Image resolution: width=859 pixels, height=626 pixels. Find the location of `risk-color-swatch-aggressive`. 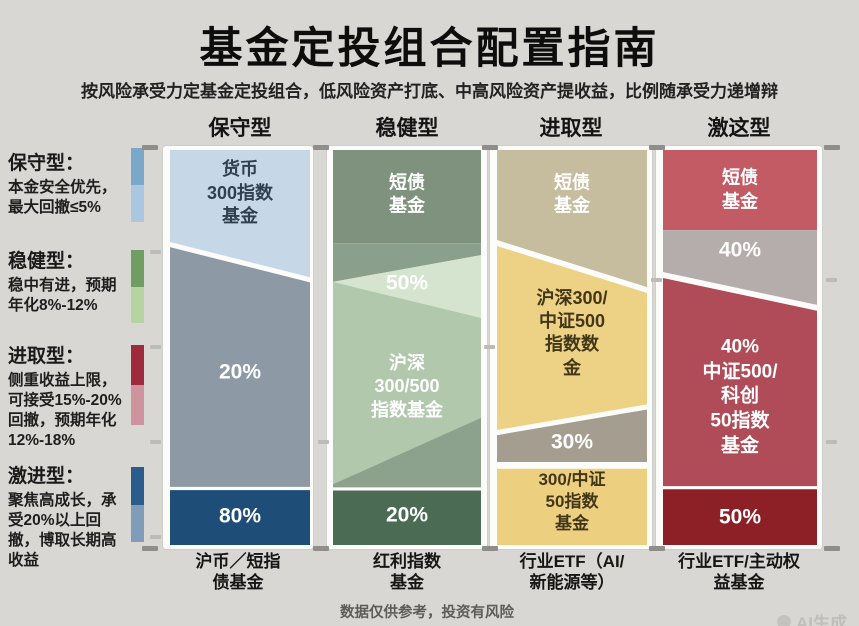

risk-color-swatch-aggressive is located at coordinates (137, 504).